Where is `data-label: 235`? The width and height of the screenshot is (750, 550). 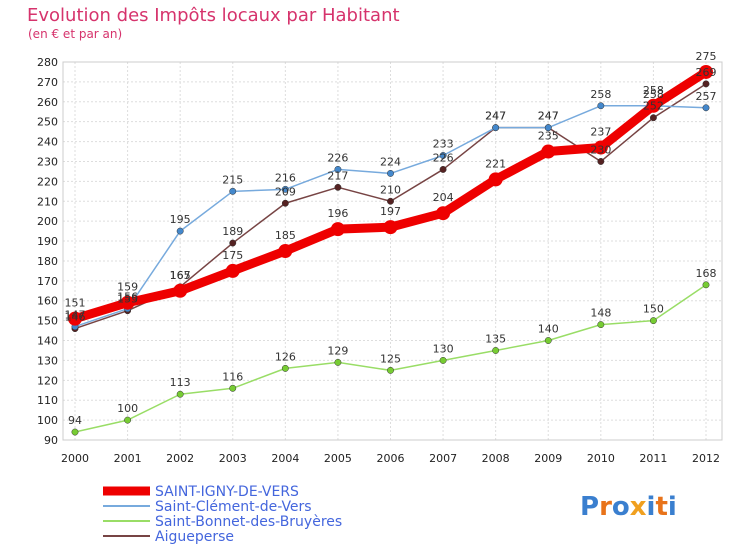
data-label: 235 is located at coordinates (548, 136).